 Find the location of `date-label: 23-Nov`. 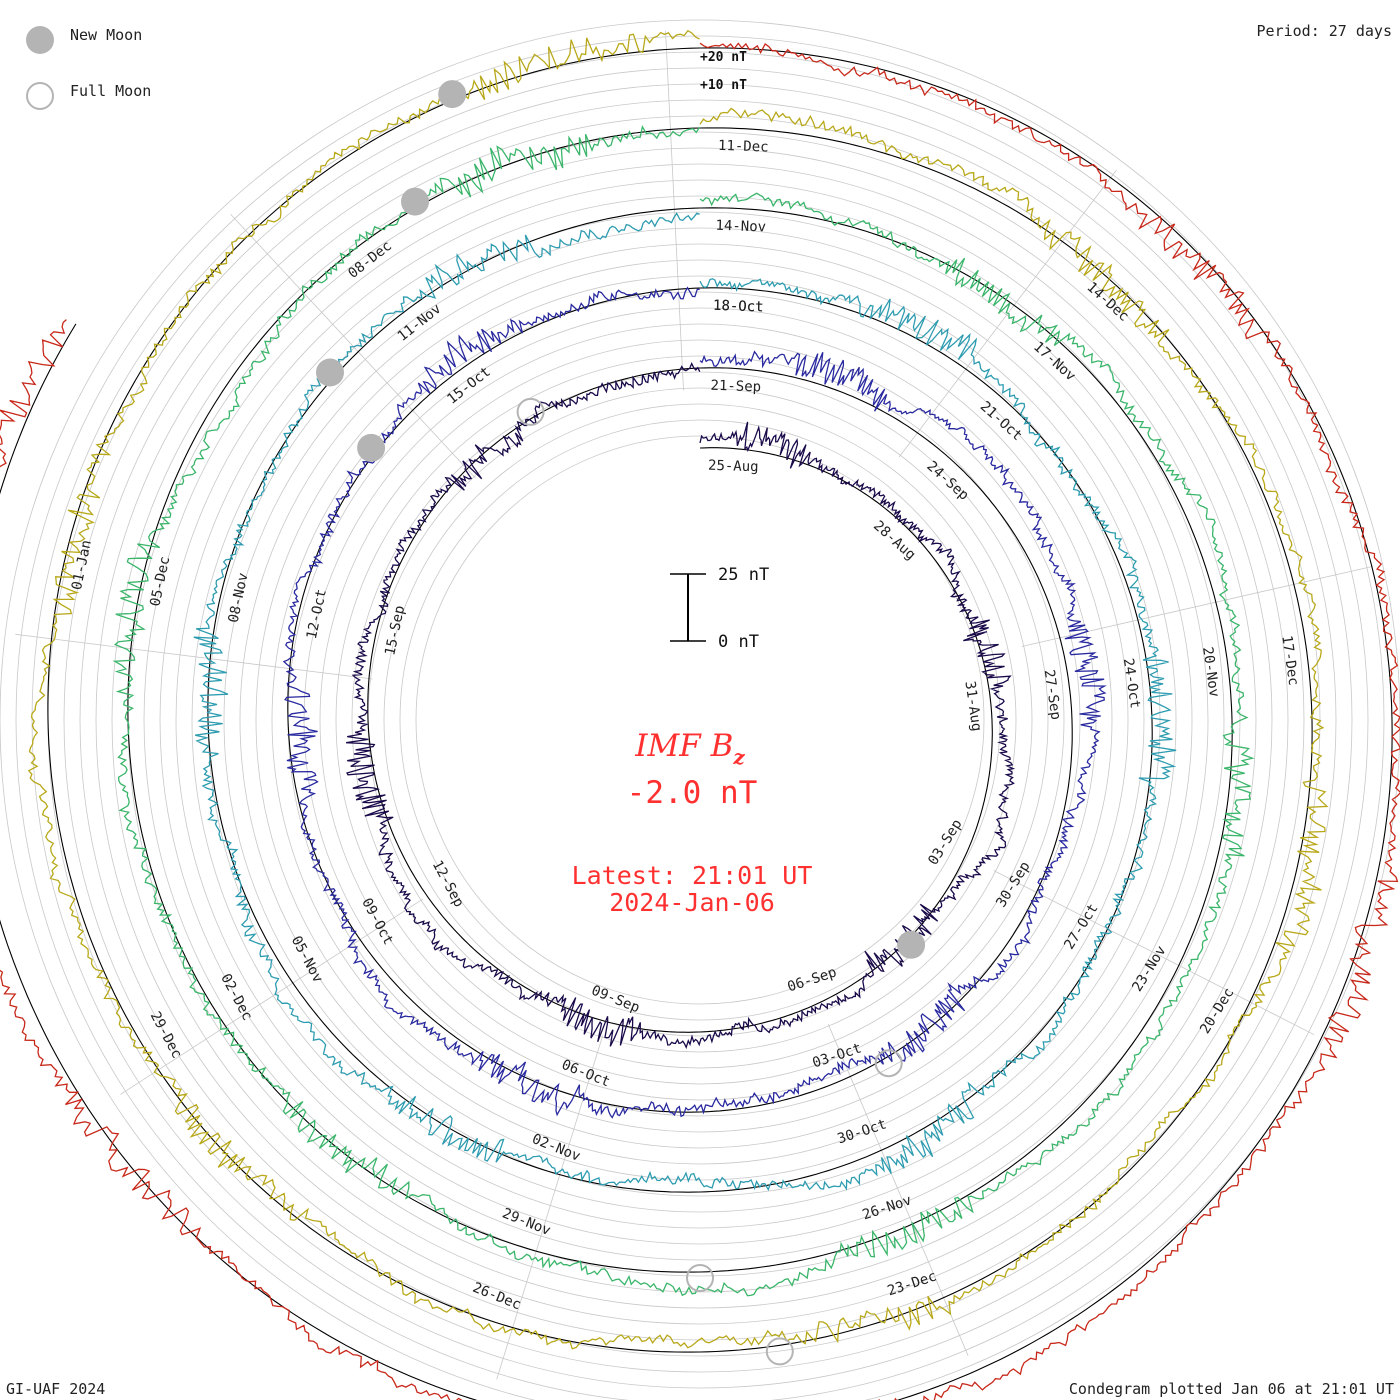

date-label: 23-Nov is located at coordinates (1149, 968).